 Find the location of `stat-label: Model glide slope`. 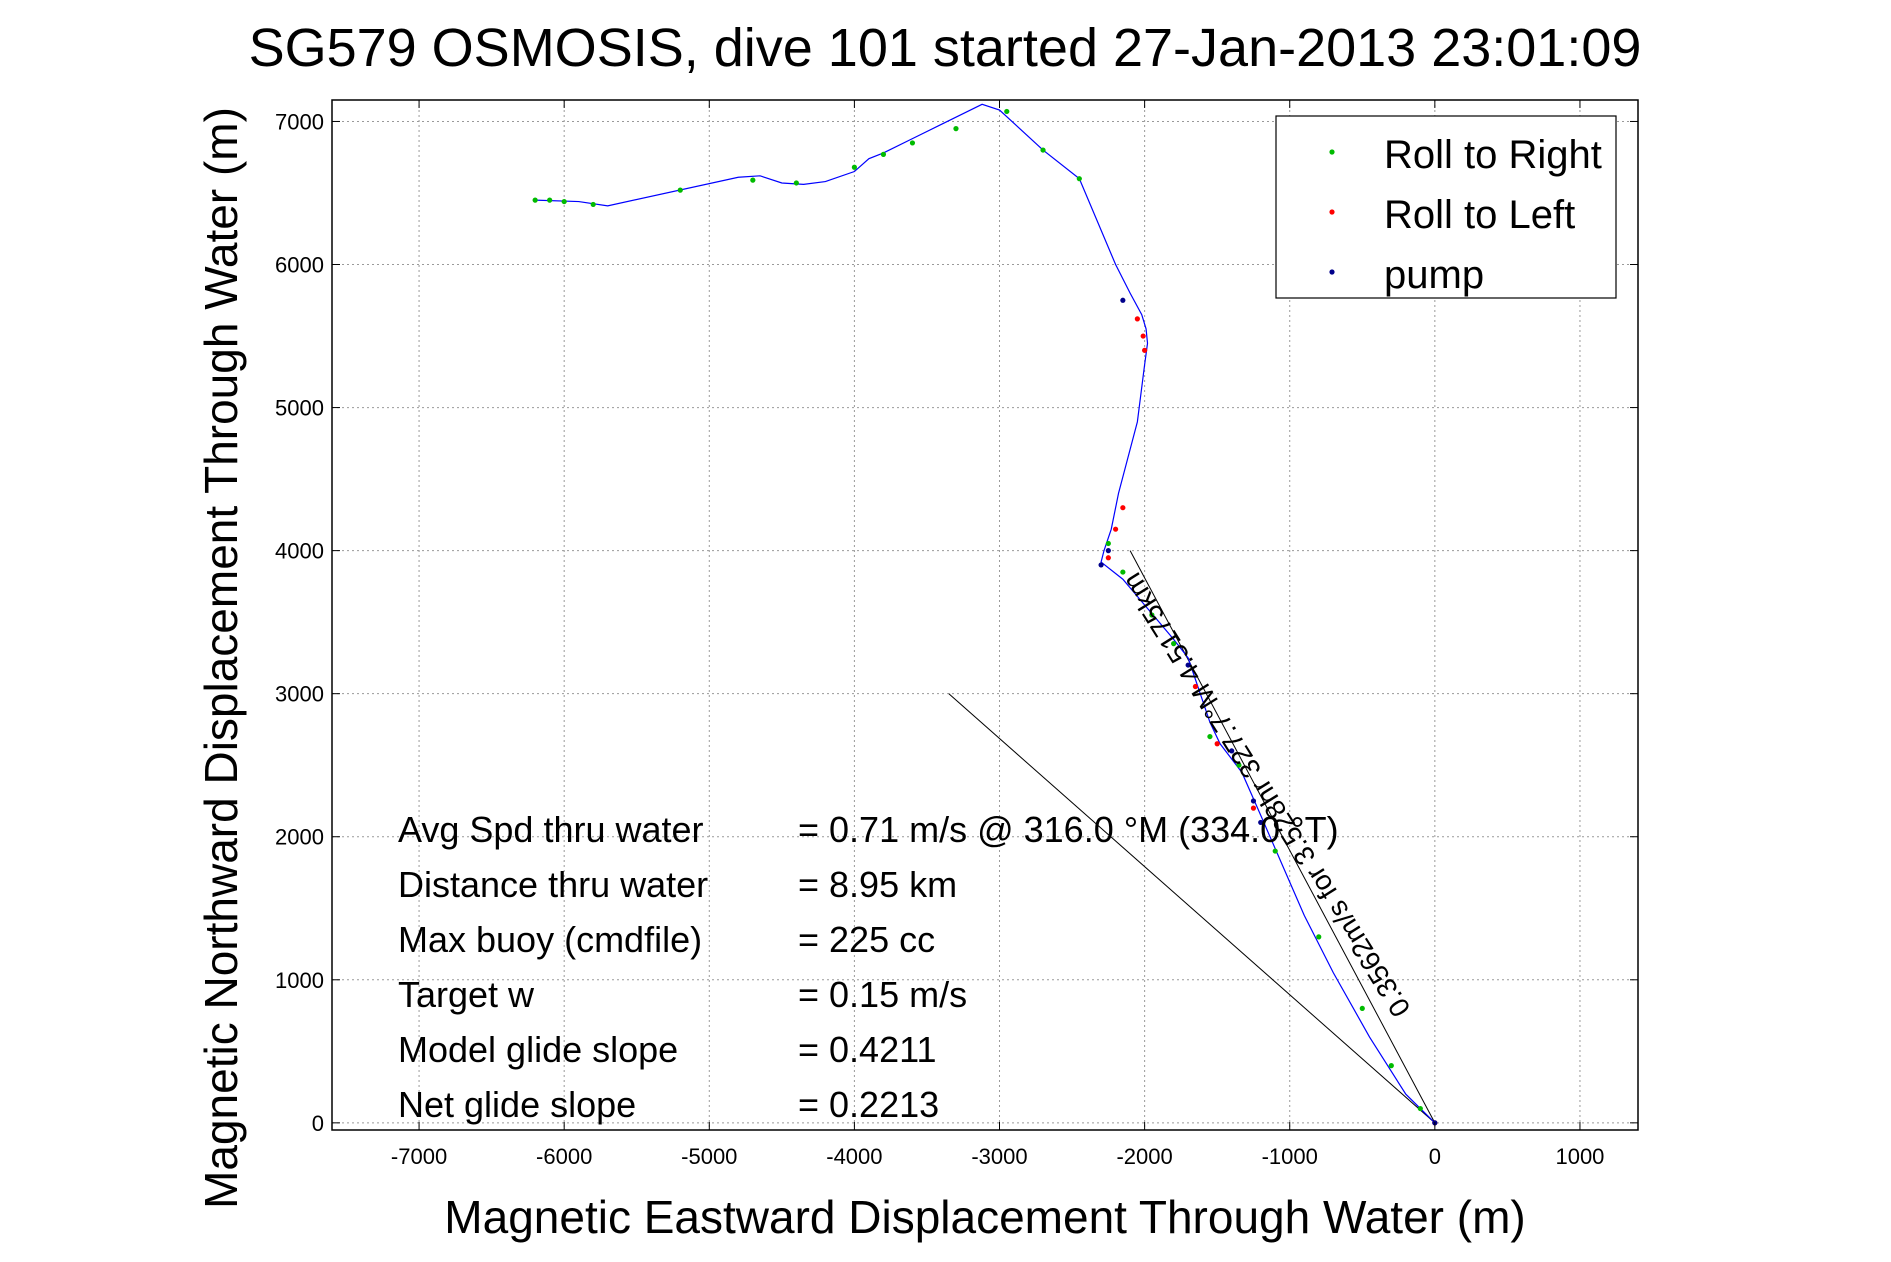

stat-label: Model glide slope is located at coordinates (538, 1049).